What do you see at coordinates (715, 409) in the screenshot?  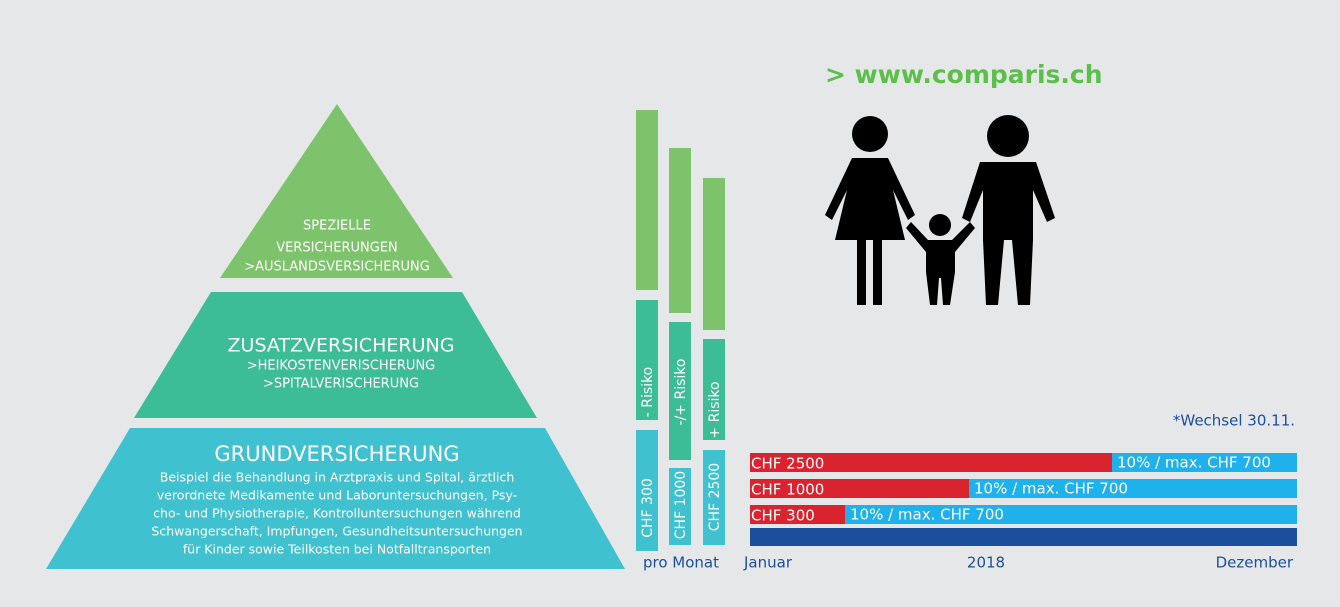 I see `column-risk: + Risiko` at bounding box center [715, 409].